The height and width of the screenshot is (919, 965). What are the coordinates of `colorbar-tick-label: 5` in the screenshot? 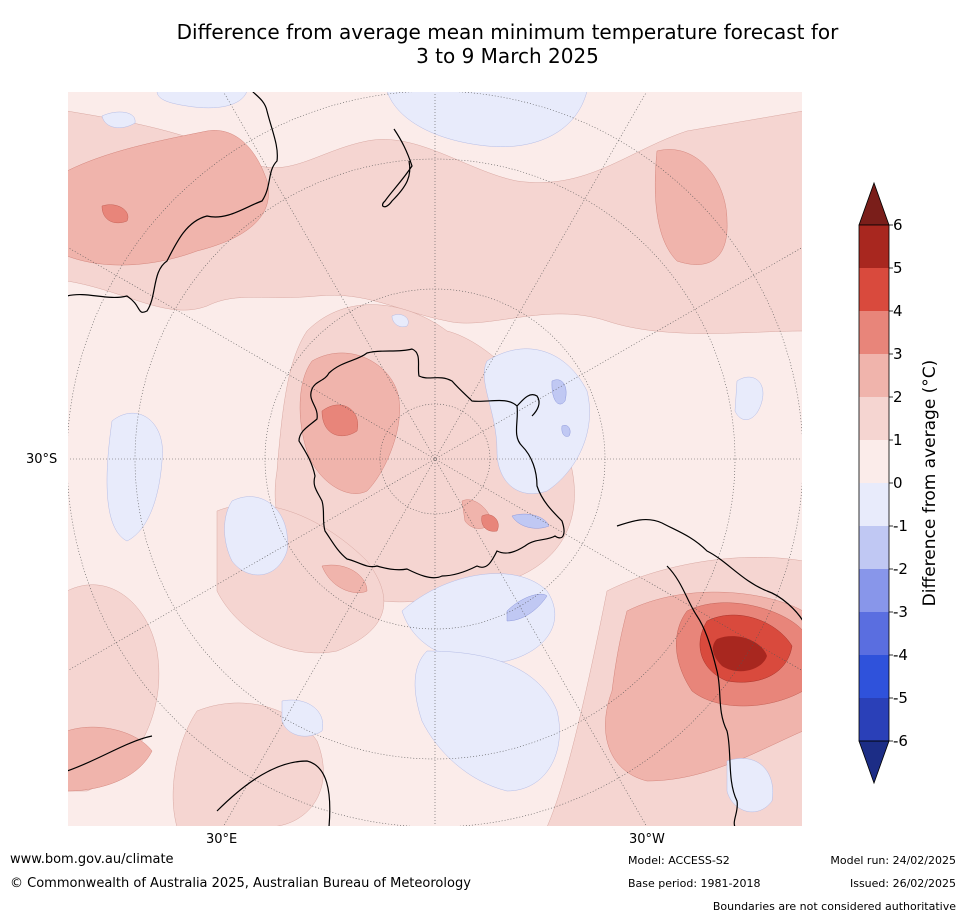 It's located at (898, 268).